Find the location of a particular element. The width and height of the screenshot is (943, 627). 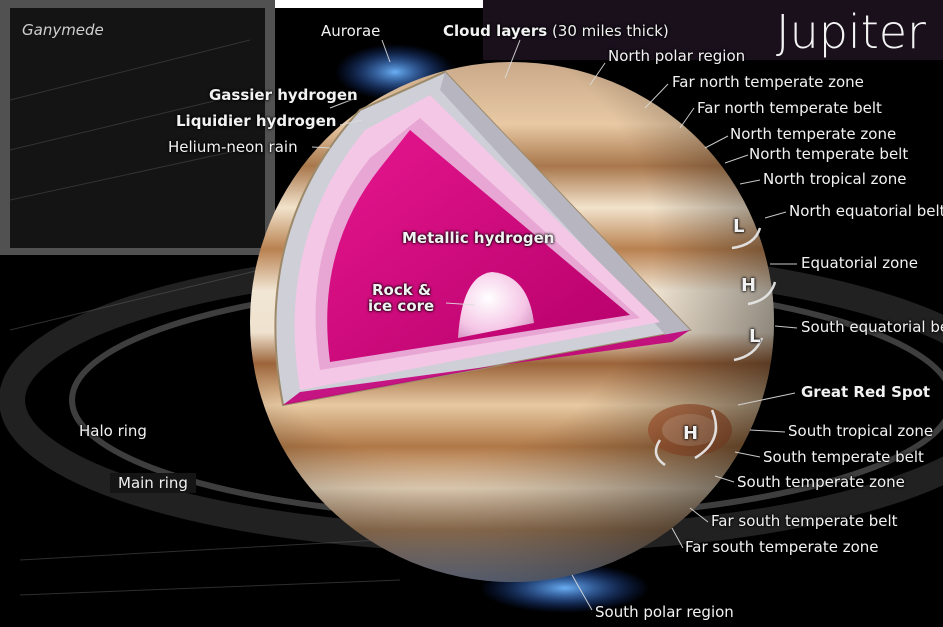

south-equatorial-belt-label: South equatorial belt is located at coordinates (872, 327).